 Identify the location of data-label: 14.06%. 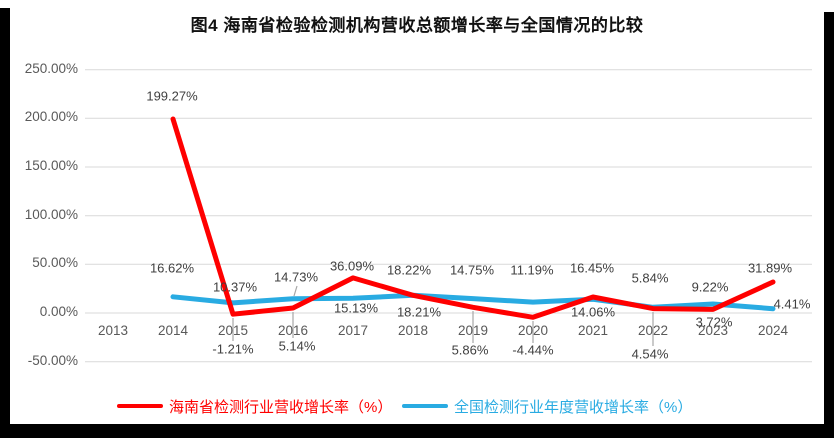
(593, 312).